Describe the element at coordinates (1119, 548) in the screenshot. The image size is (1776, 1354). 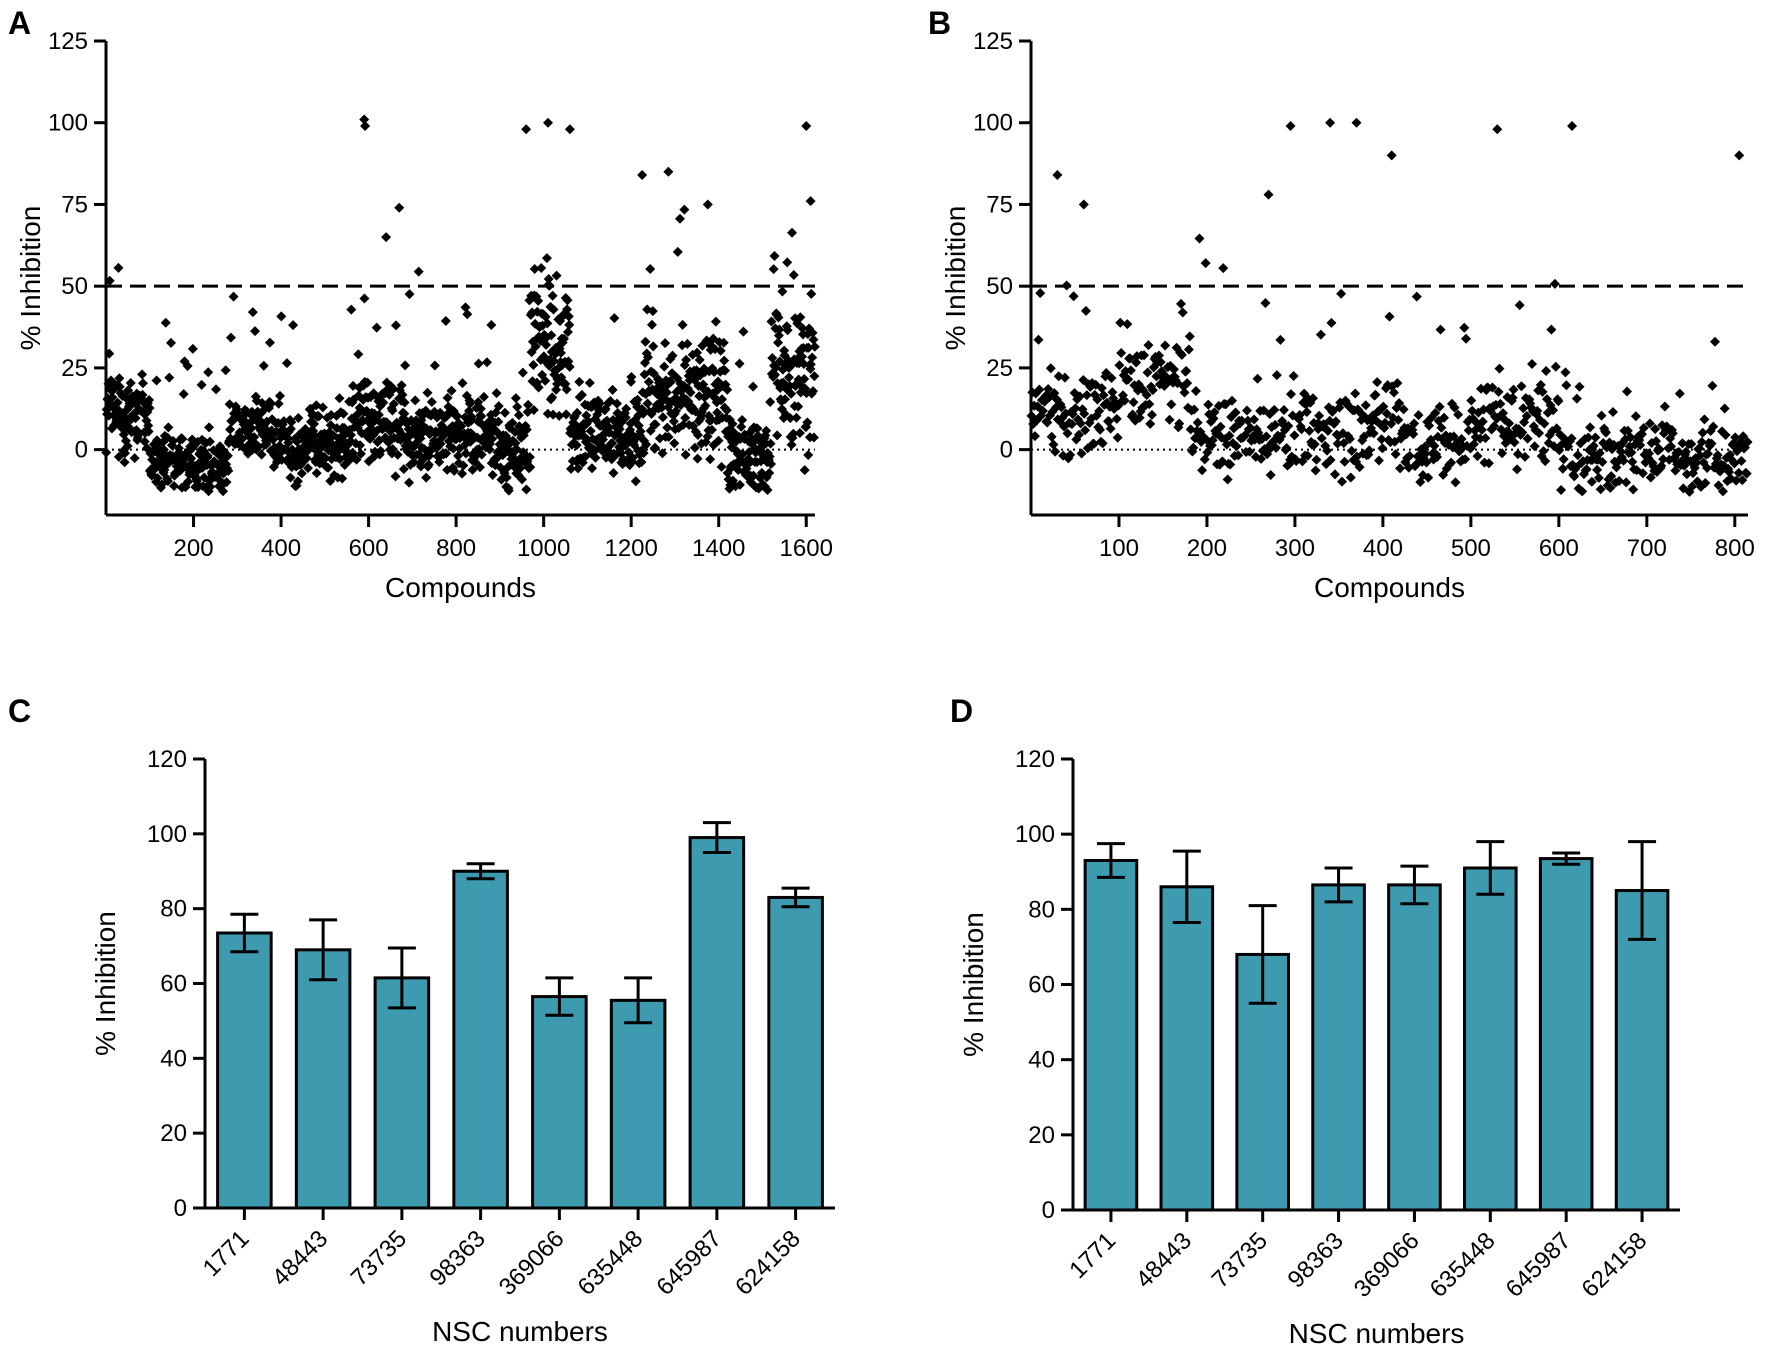
I see `x-tick-label: 100` at that location.